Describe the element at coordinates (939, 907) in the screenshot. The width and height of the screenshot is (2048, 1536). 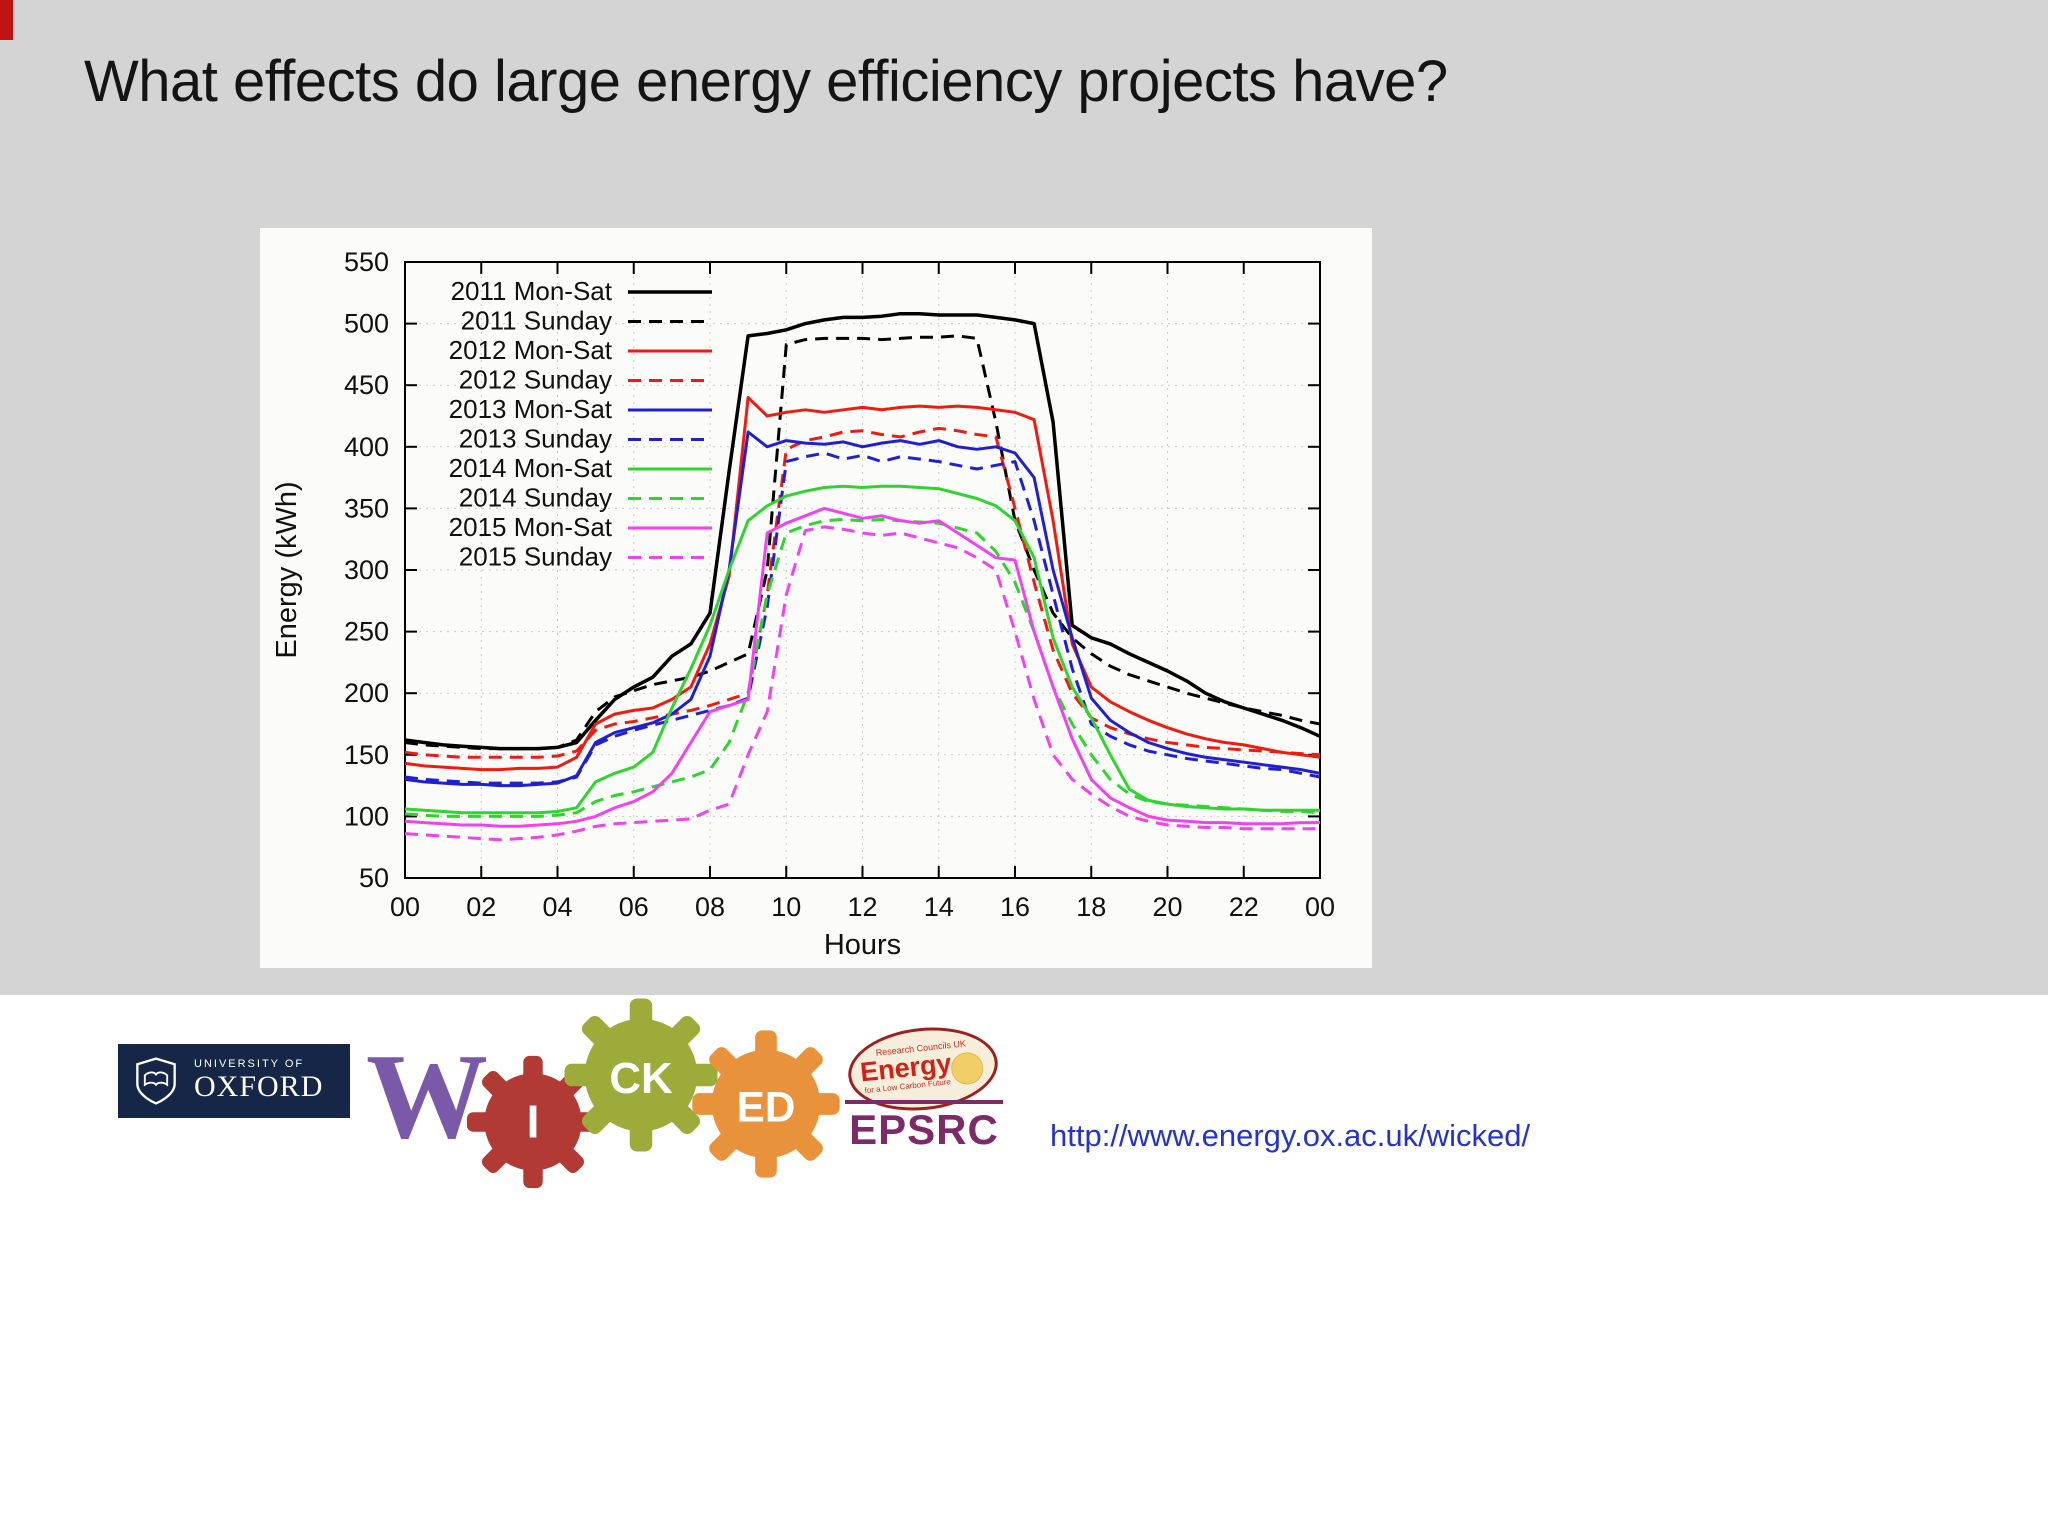
I see `x-tick-label: 14` at that location.